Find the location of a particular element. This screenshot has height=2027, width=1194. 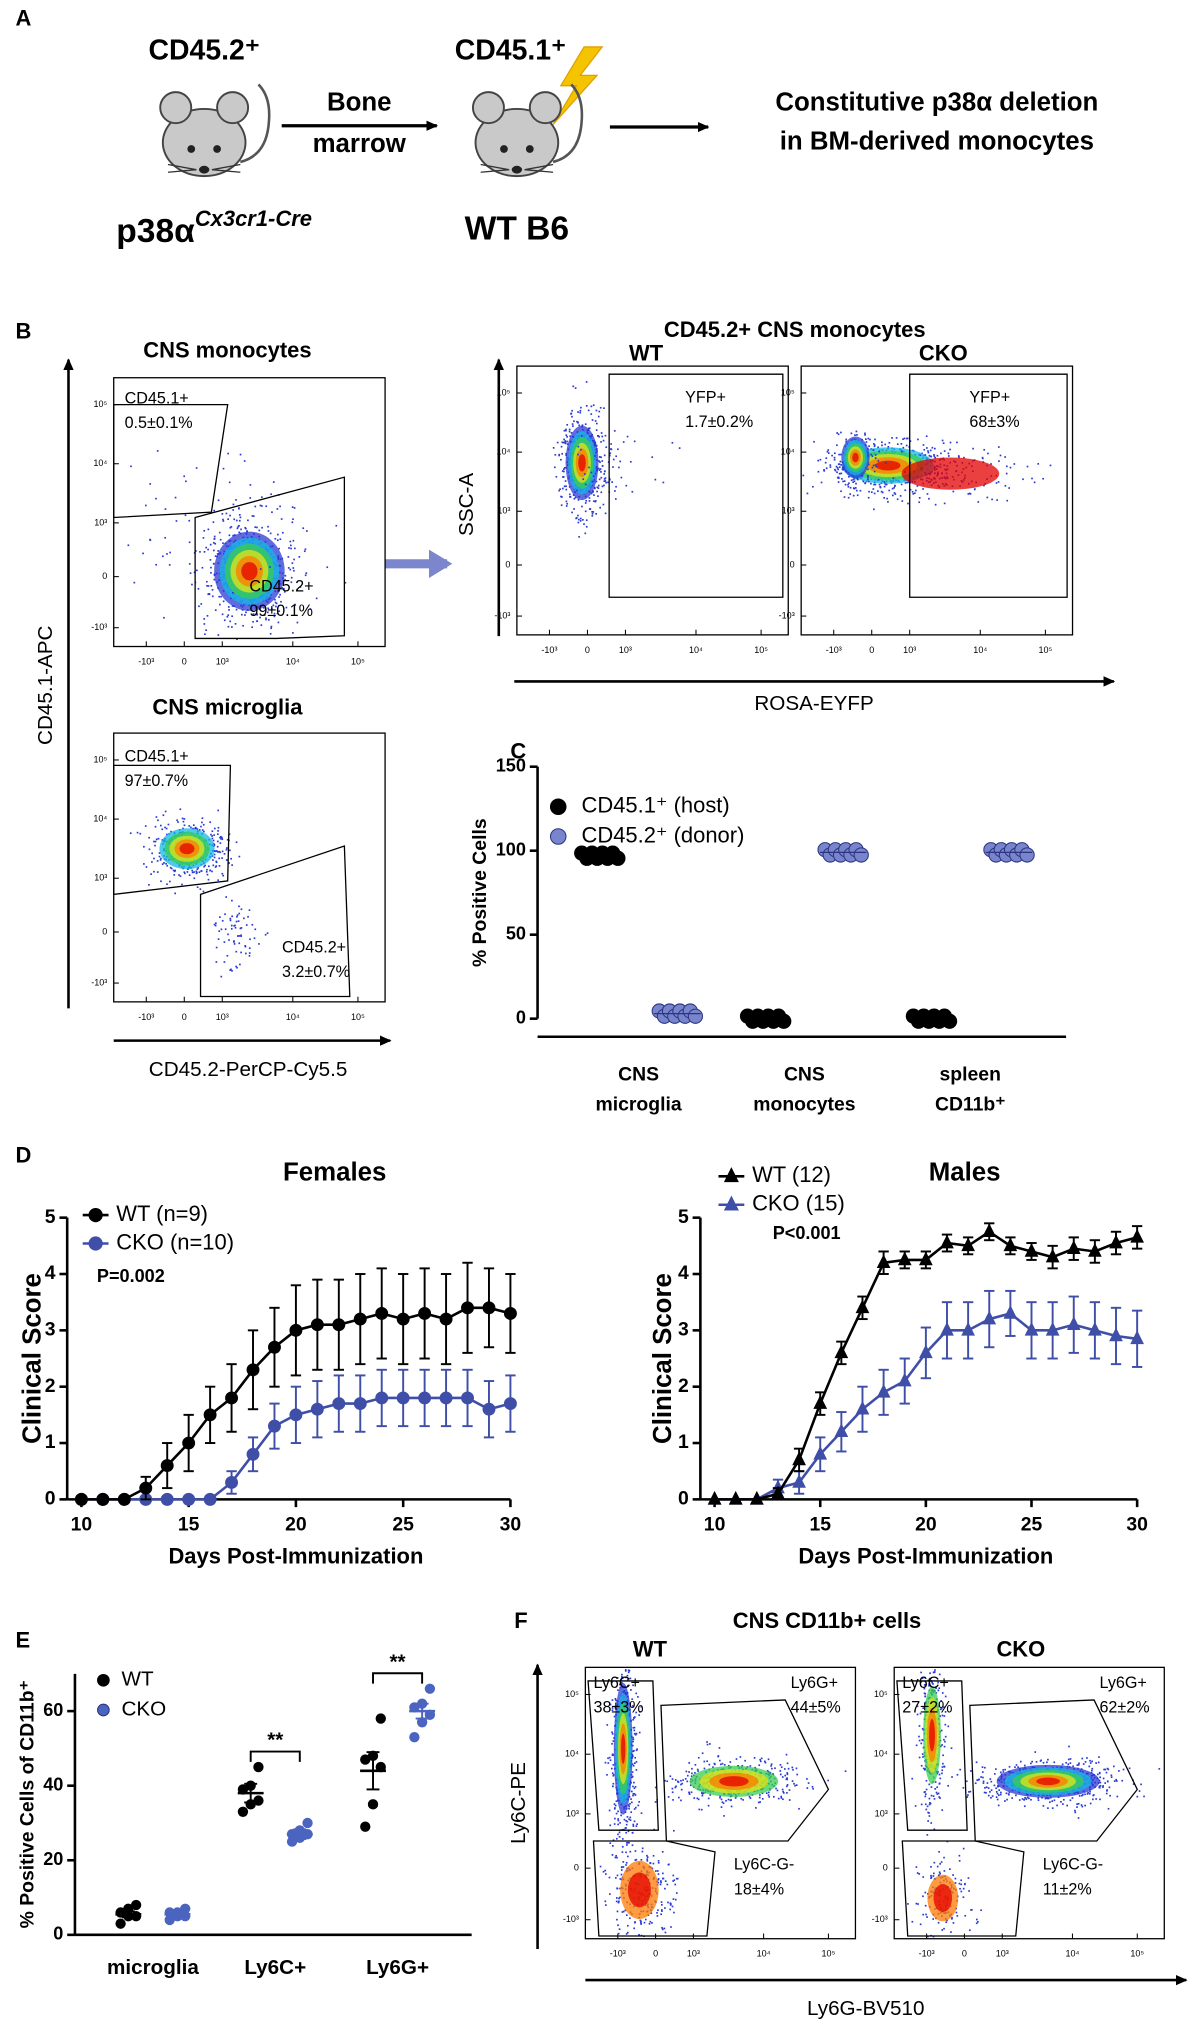

flow-y-tick: 10⁴ is located at coordinates (100, 463).